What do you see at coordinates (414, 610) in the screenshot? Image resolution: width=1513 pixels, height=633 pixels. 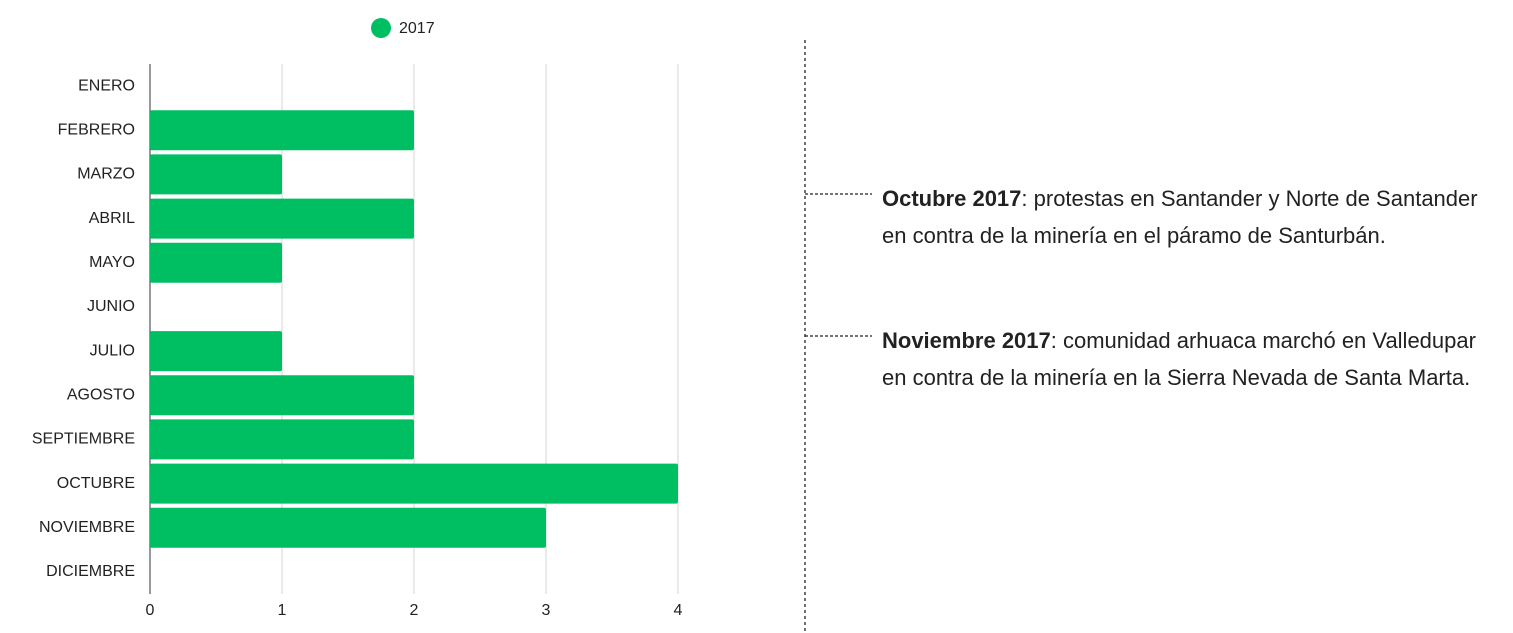 I see `x-tick-label: 2` at bounding box center [414, 610].